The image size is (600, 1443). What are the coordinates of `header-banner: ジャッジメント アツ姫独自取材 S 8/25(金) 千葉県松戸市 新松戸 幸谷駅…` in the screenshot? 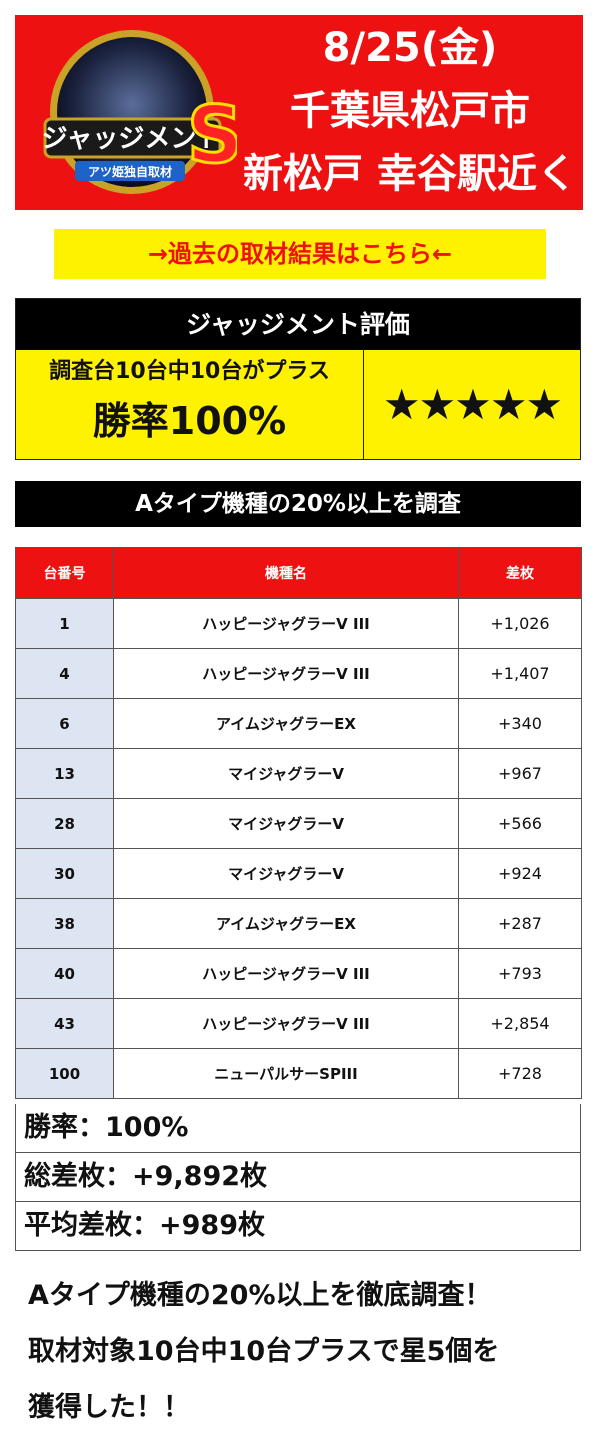 It's located at (299, 112).